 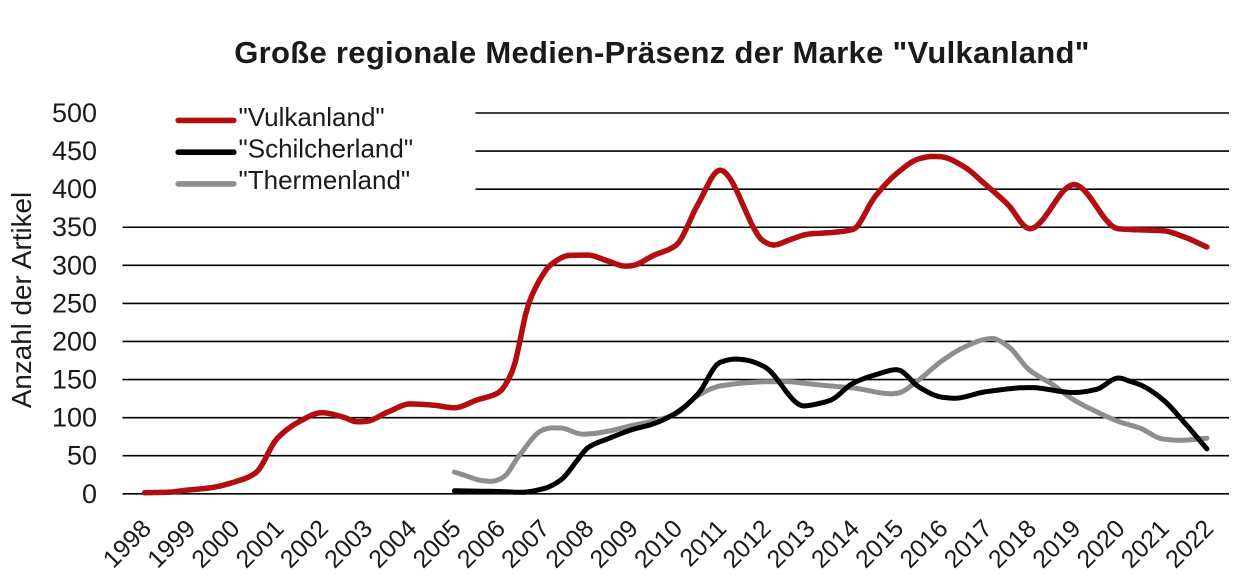 What do you see at coordinates (325, 180) in the screenshot?
I see `svg-text: "Thermenland"` at bounding box center [325, 180].